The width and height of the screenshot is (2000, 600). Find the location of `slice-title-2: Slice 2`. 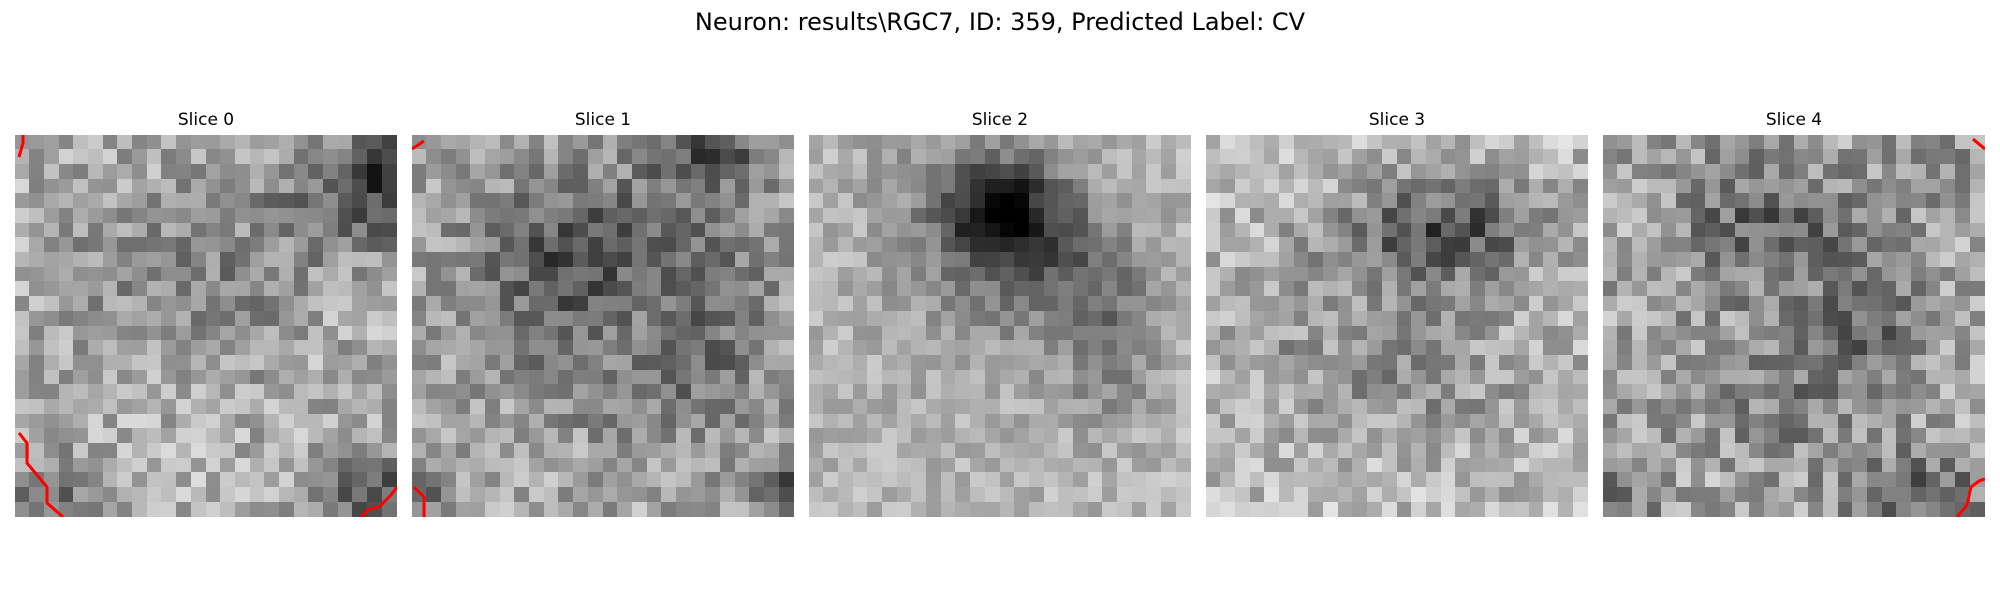

slice-title-2: Slice 2 is located at coordinates (1000, 120).